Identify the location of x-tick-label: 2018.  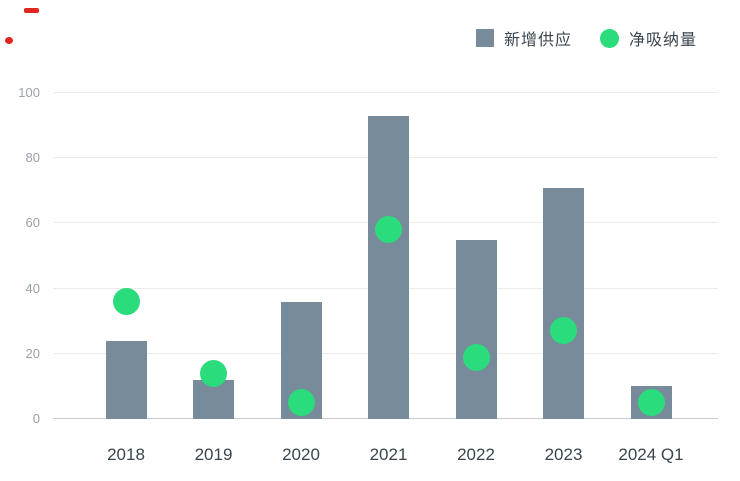
(126, 454).